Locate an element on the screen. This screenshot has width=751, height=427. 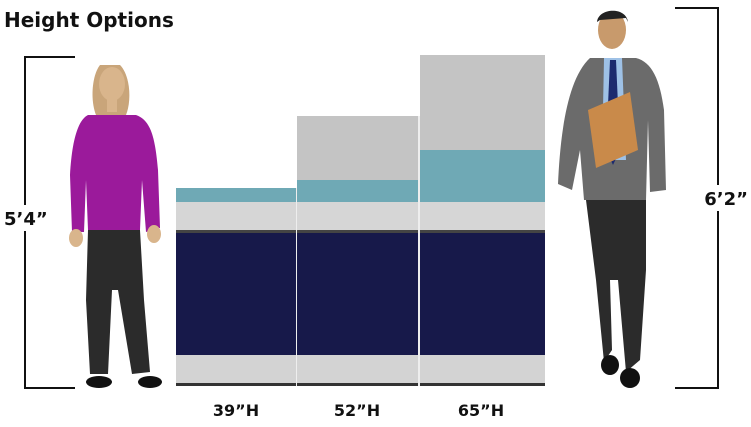
title: Height Options is located at coordinates (89, 20).